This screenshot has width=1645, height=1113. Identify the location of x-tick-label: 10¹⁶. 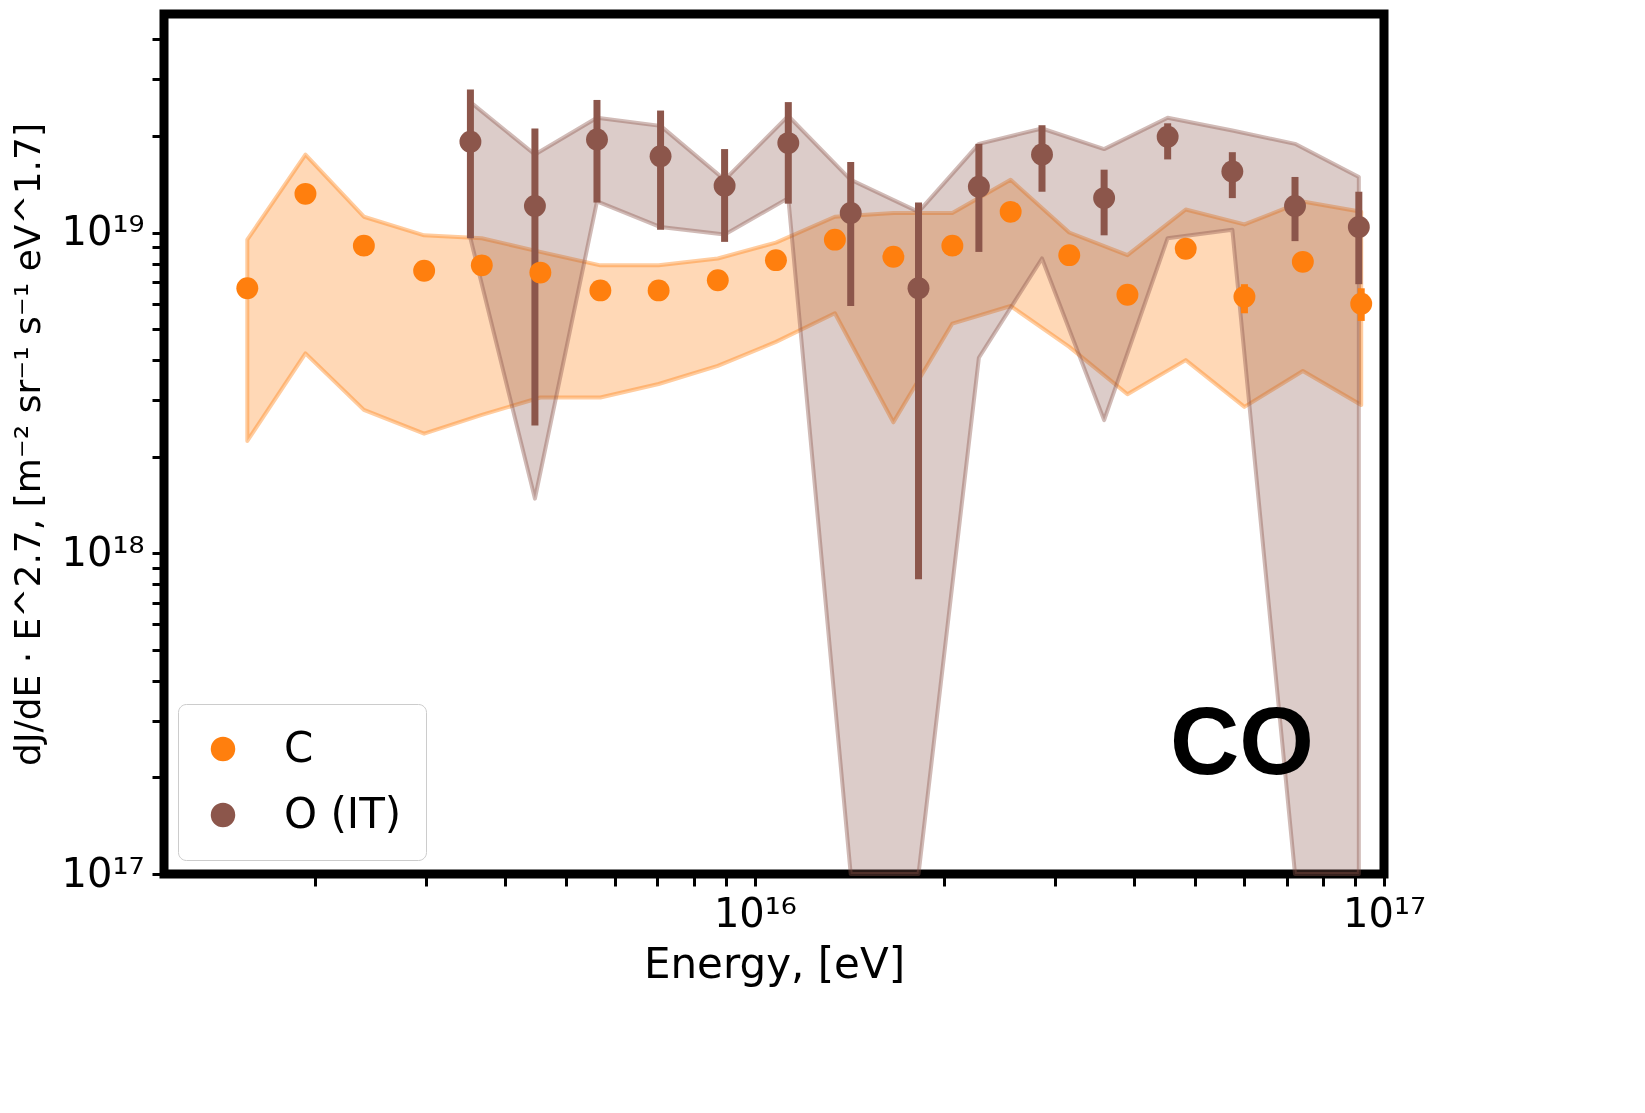
(755, 912).